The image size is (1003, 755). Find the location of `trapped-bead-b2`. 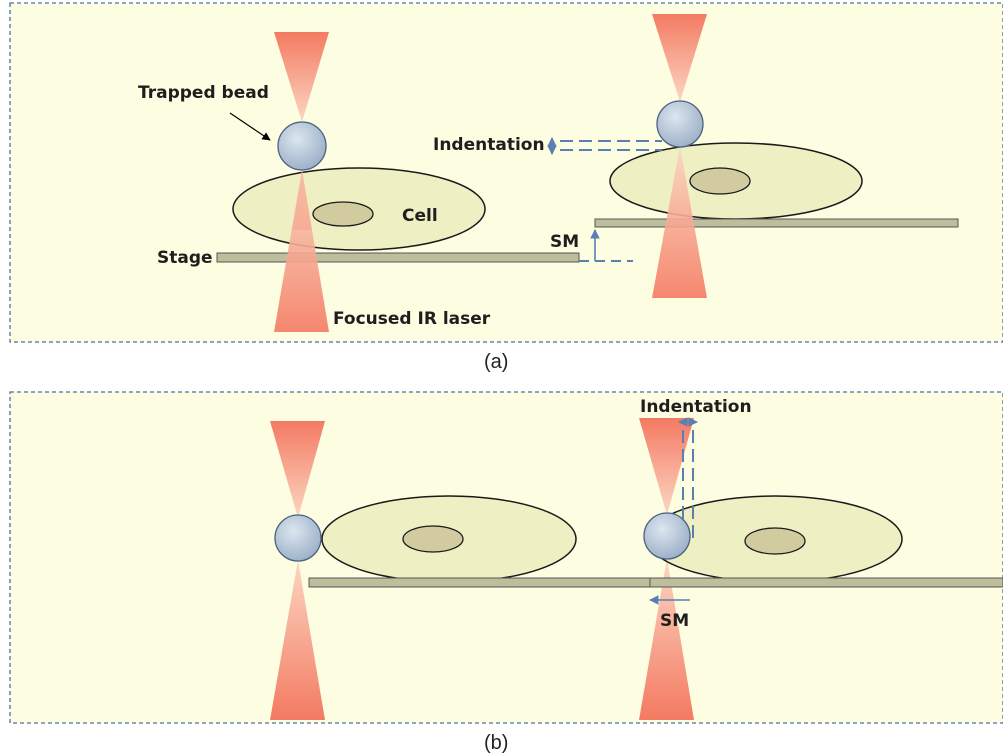

trapped-bead-b2 is located at coordinates (667, 536).